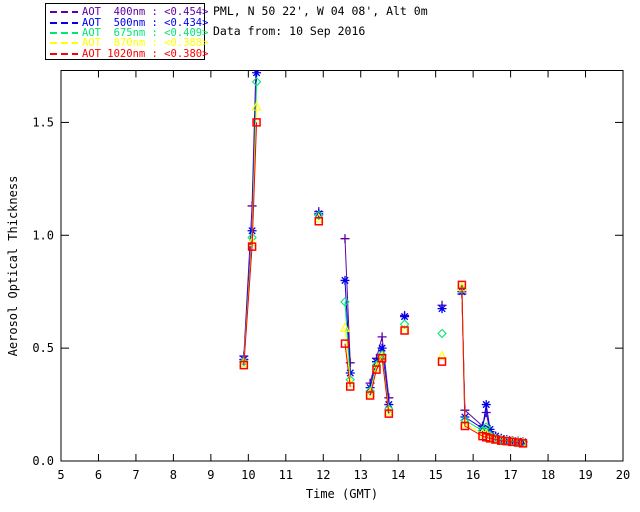 The height and width of the screenshot is (512, 640). Describe the element at coordinates (342, 494) in the screenshot. I see `x-axis-title: Time (GMT)` at that location.